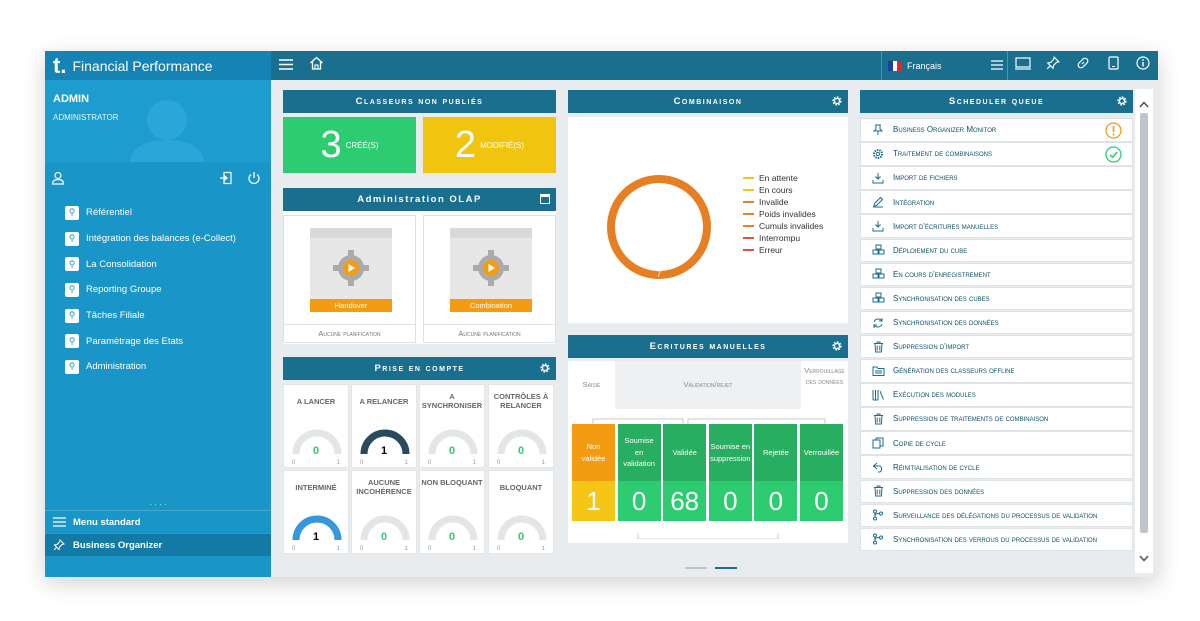  What do you see at coordinates (996, 298) in the screenshot?
I see `scheduler-item: Synchronisation des cubes` at bounding box center [996, 298].